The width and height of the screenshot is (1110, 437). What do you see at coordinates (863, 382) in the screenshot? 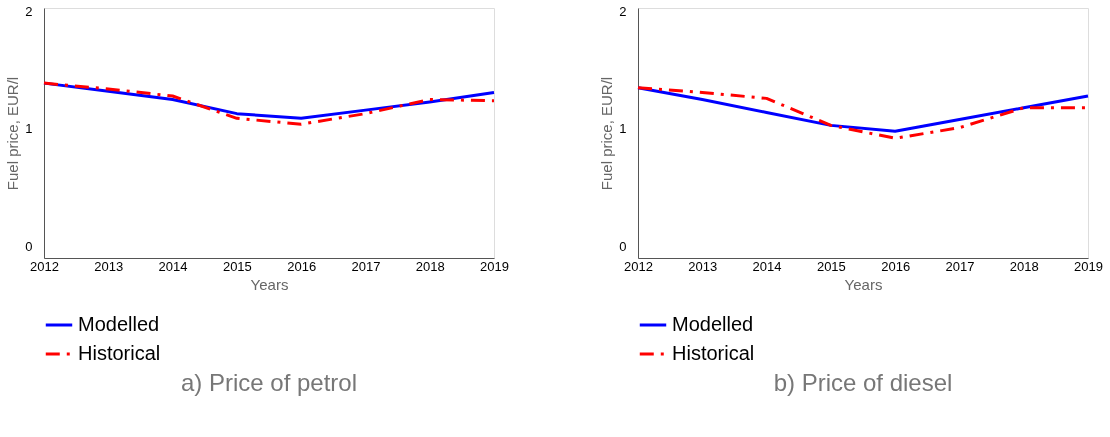
I see `text: b) Price of diesel` at bounding box center [863, 382].